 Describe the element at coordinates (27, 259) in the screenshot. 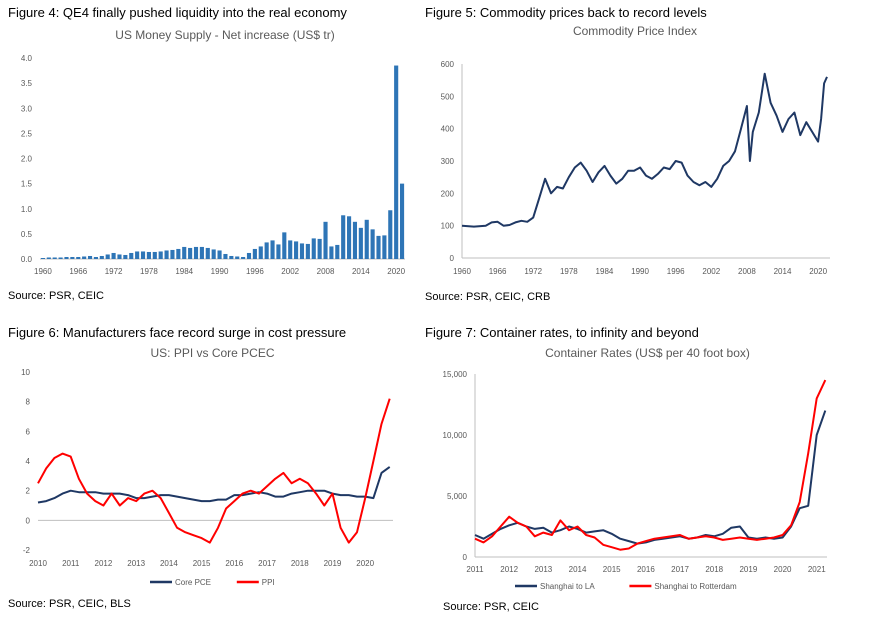

I see `y-tick-label: 0.0` at that location.